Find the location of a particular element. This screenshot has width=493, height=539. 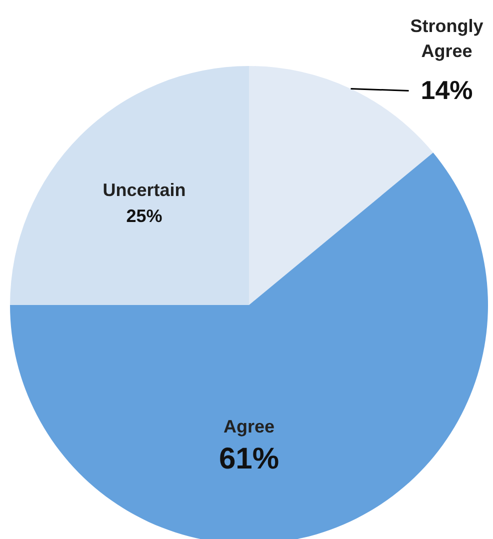

slice-label: Agree is located at coordinates (249, 426).